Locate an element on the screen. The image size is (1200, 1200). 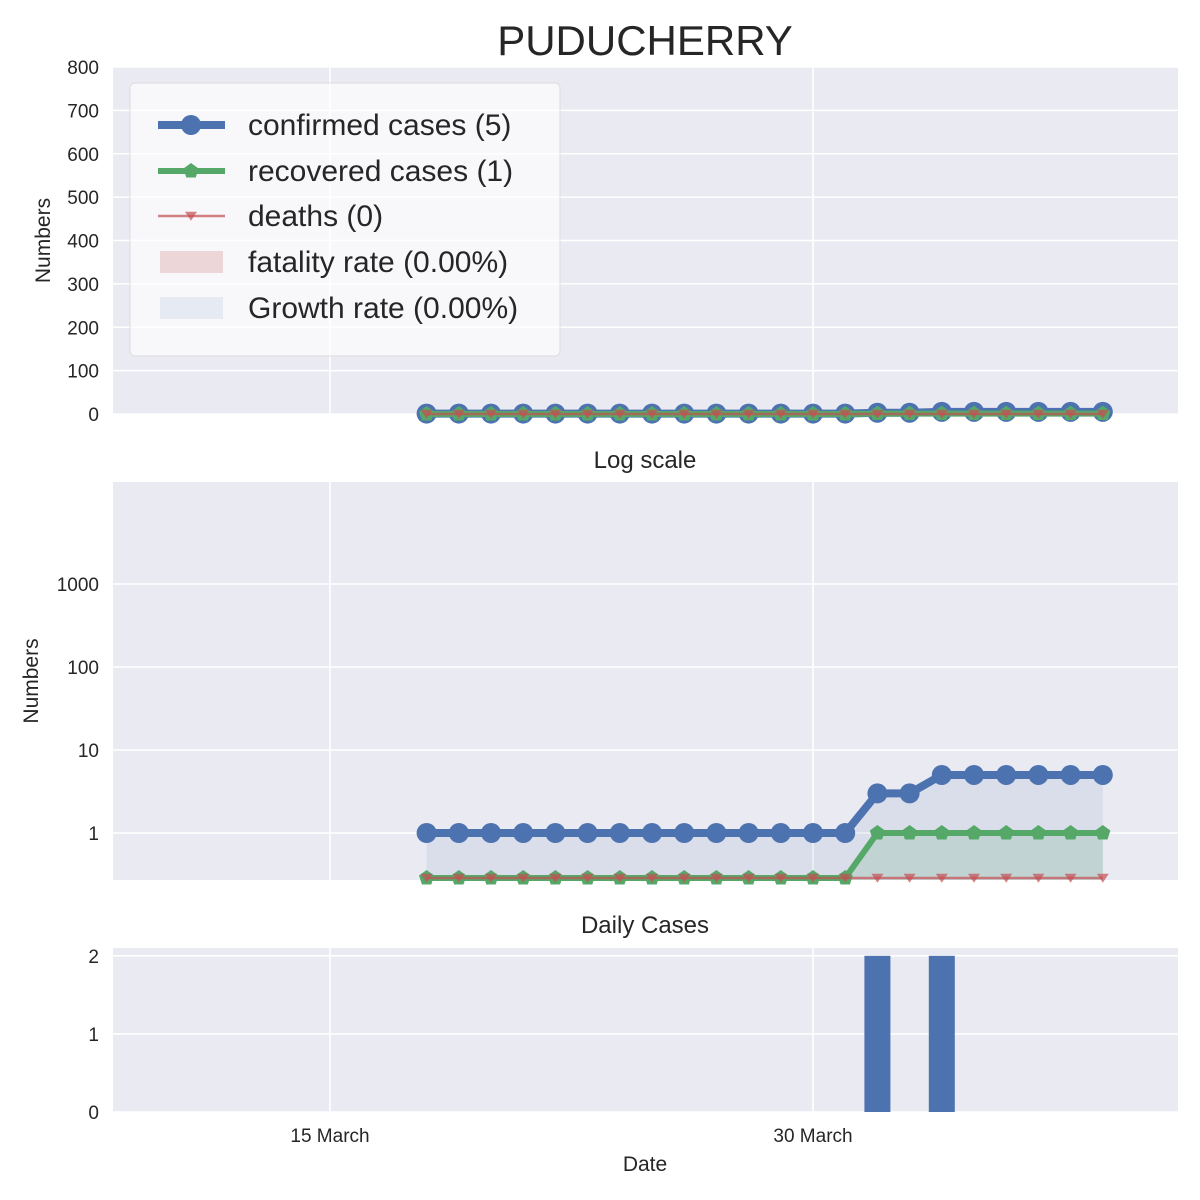
x-axis-label: Date is located at coordinates (645, 1164).